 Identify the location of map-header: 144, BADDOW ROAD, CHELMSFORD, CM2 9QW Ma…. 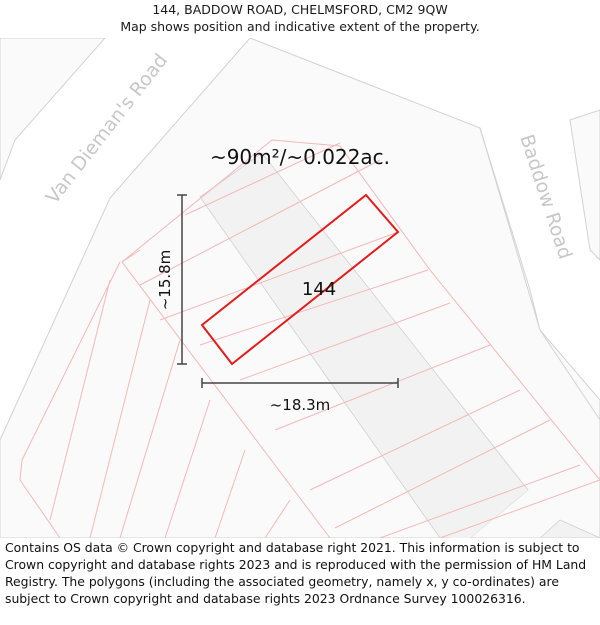
(300, 19).